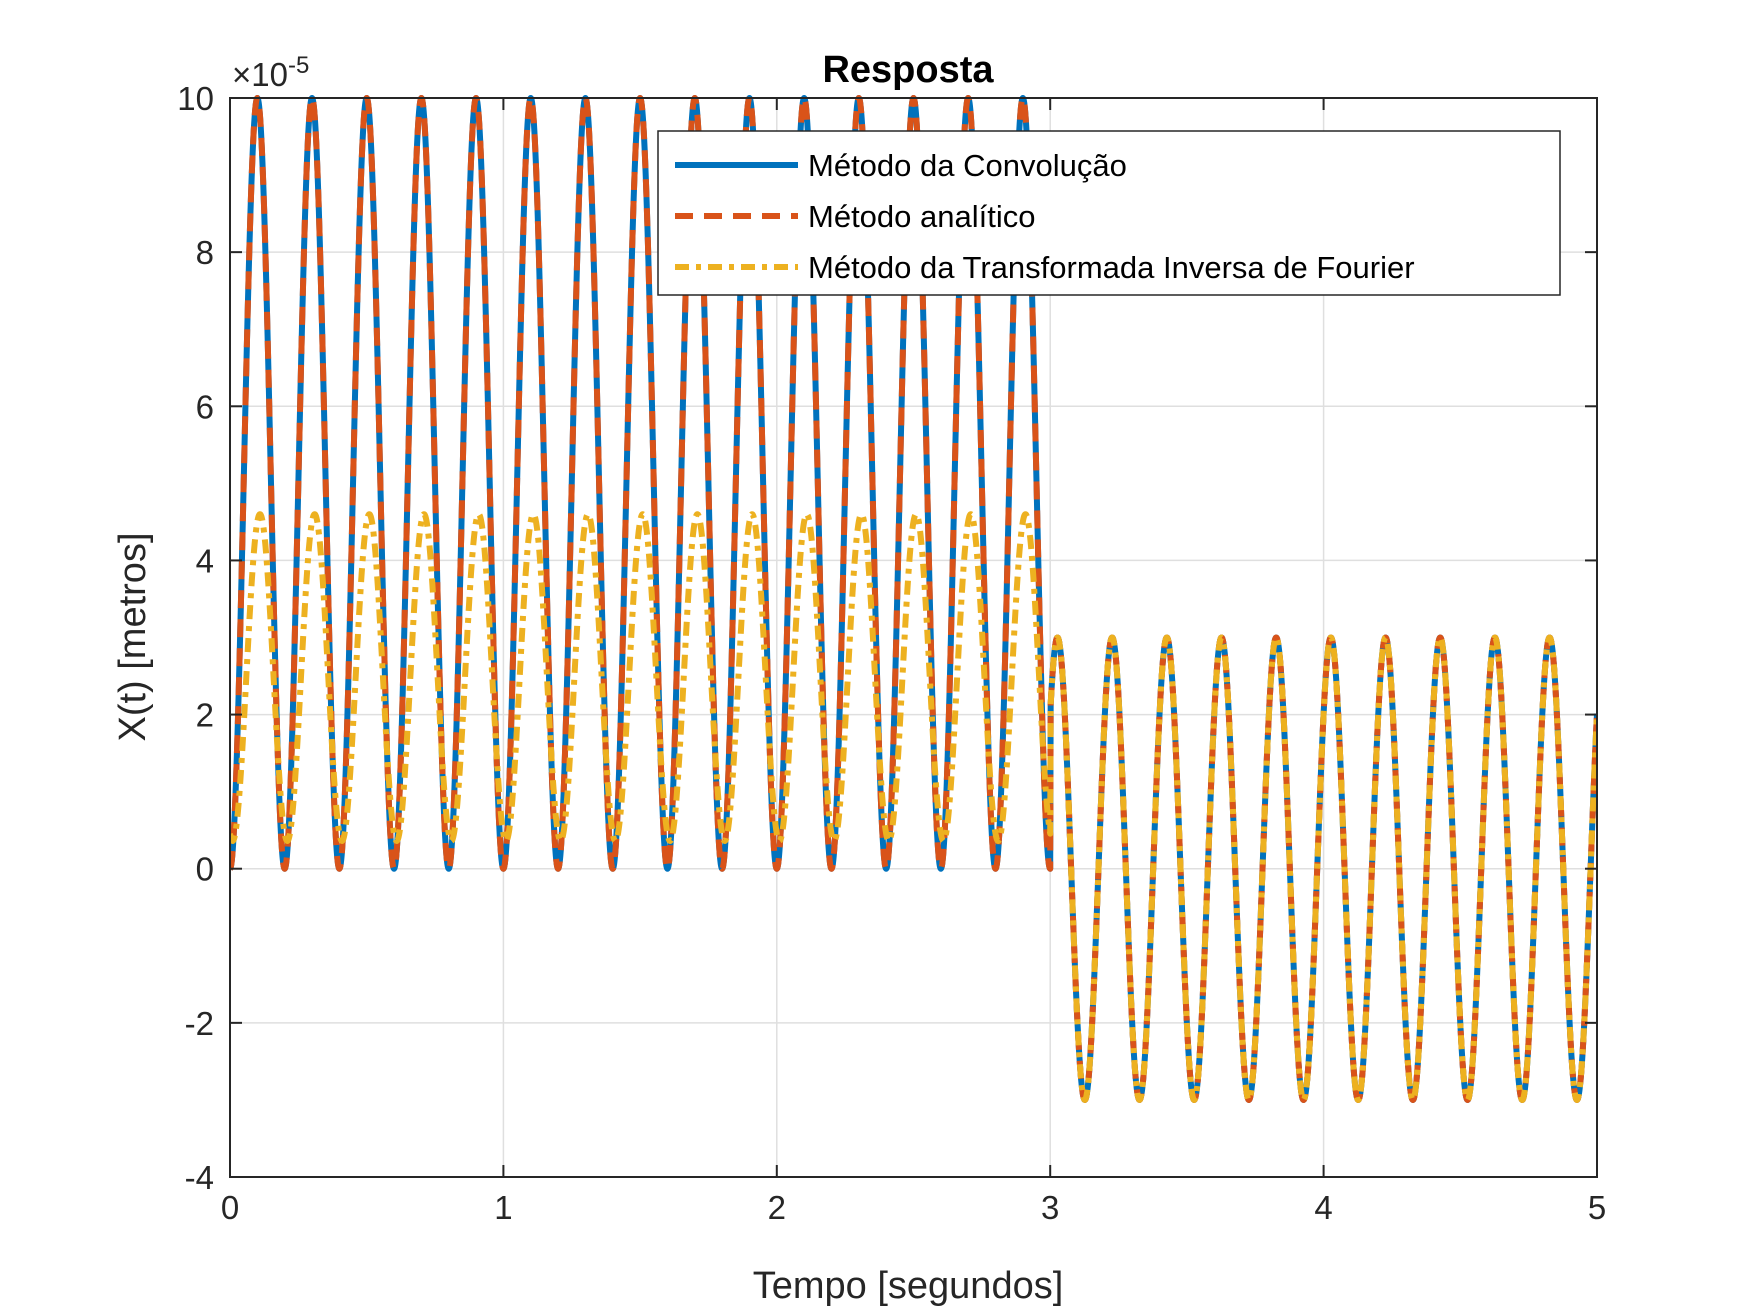 This screenshot has width=1750, height=1313. What do you see at coordinates (205, 715) in the screenshot?
I see `y-tick-label: 2` at bounding box center [205, 715].